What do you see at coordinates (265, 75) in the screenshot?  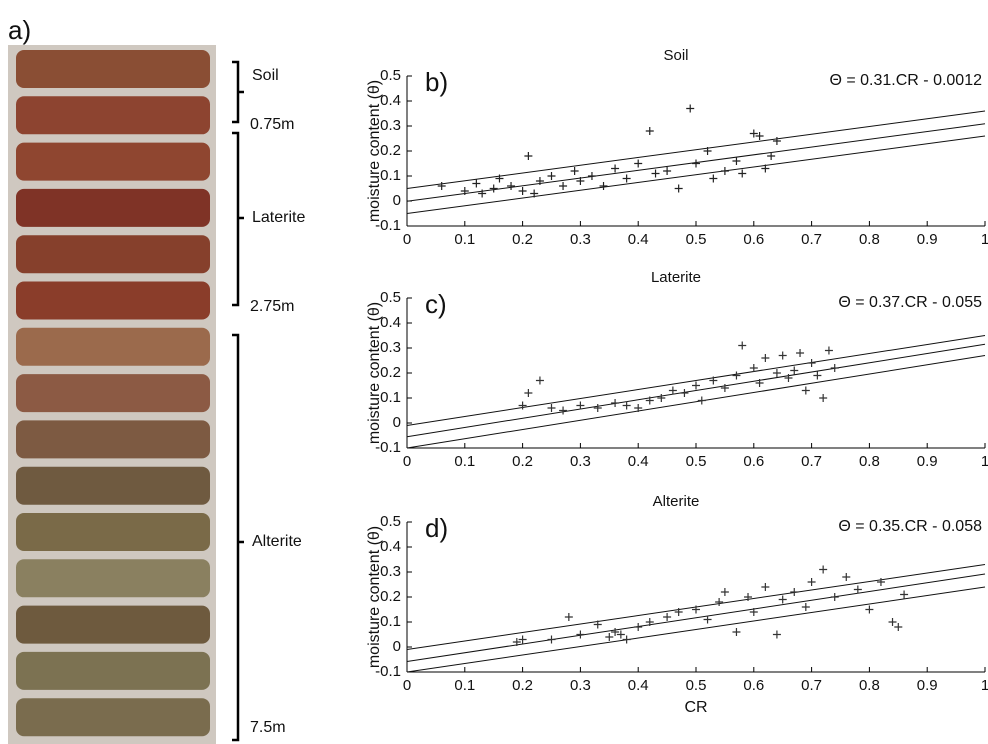 I see `layer-name: Soil` at bounding box center [265, 75].